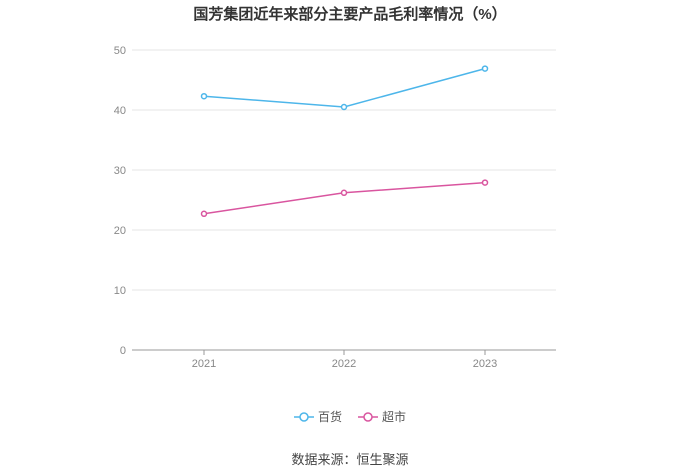 Image resolution: width=700 pixels, height=473 pixels. I want to click on x-tick-label: 2021, so click(204, 364).